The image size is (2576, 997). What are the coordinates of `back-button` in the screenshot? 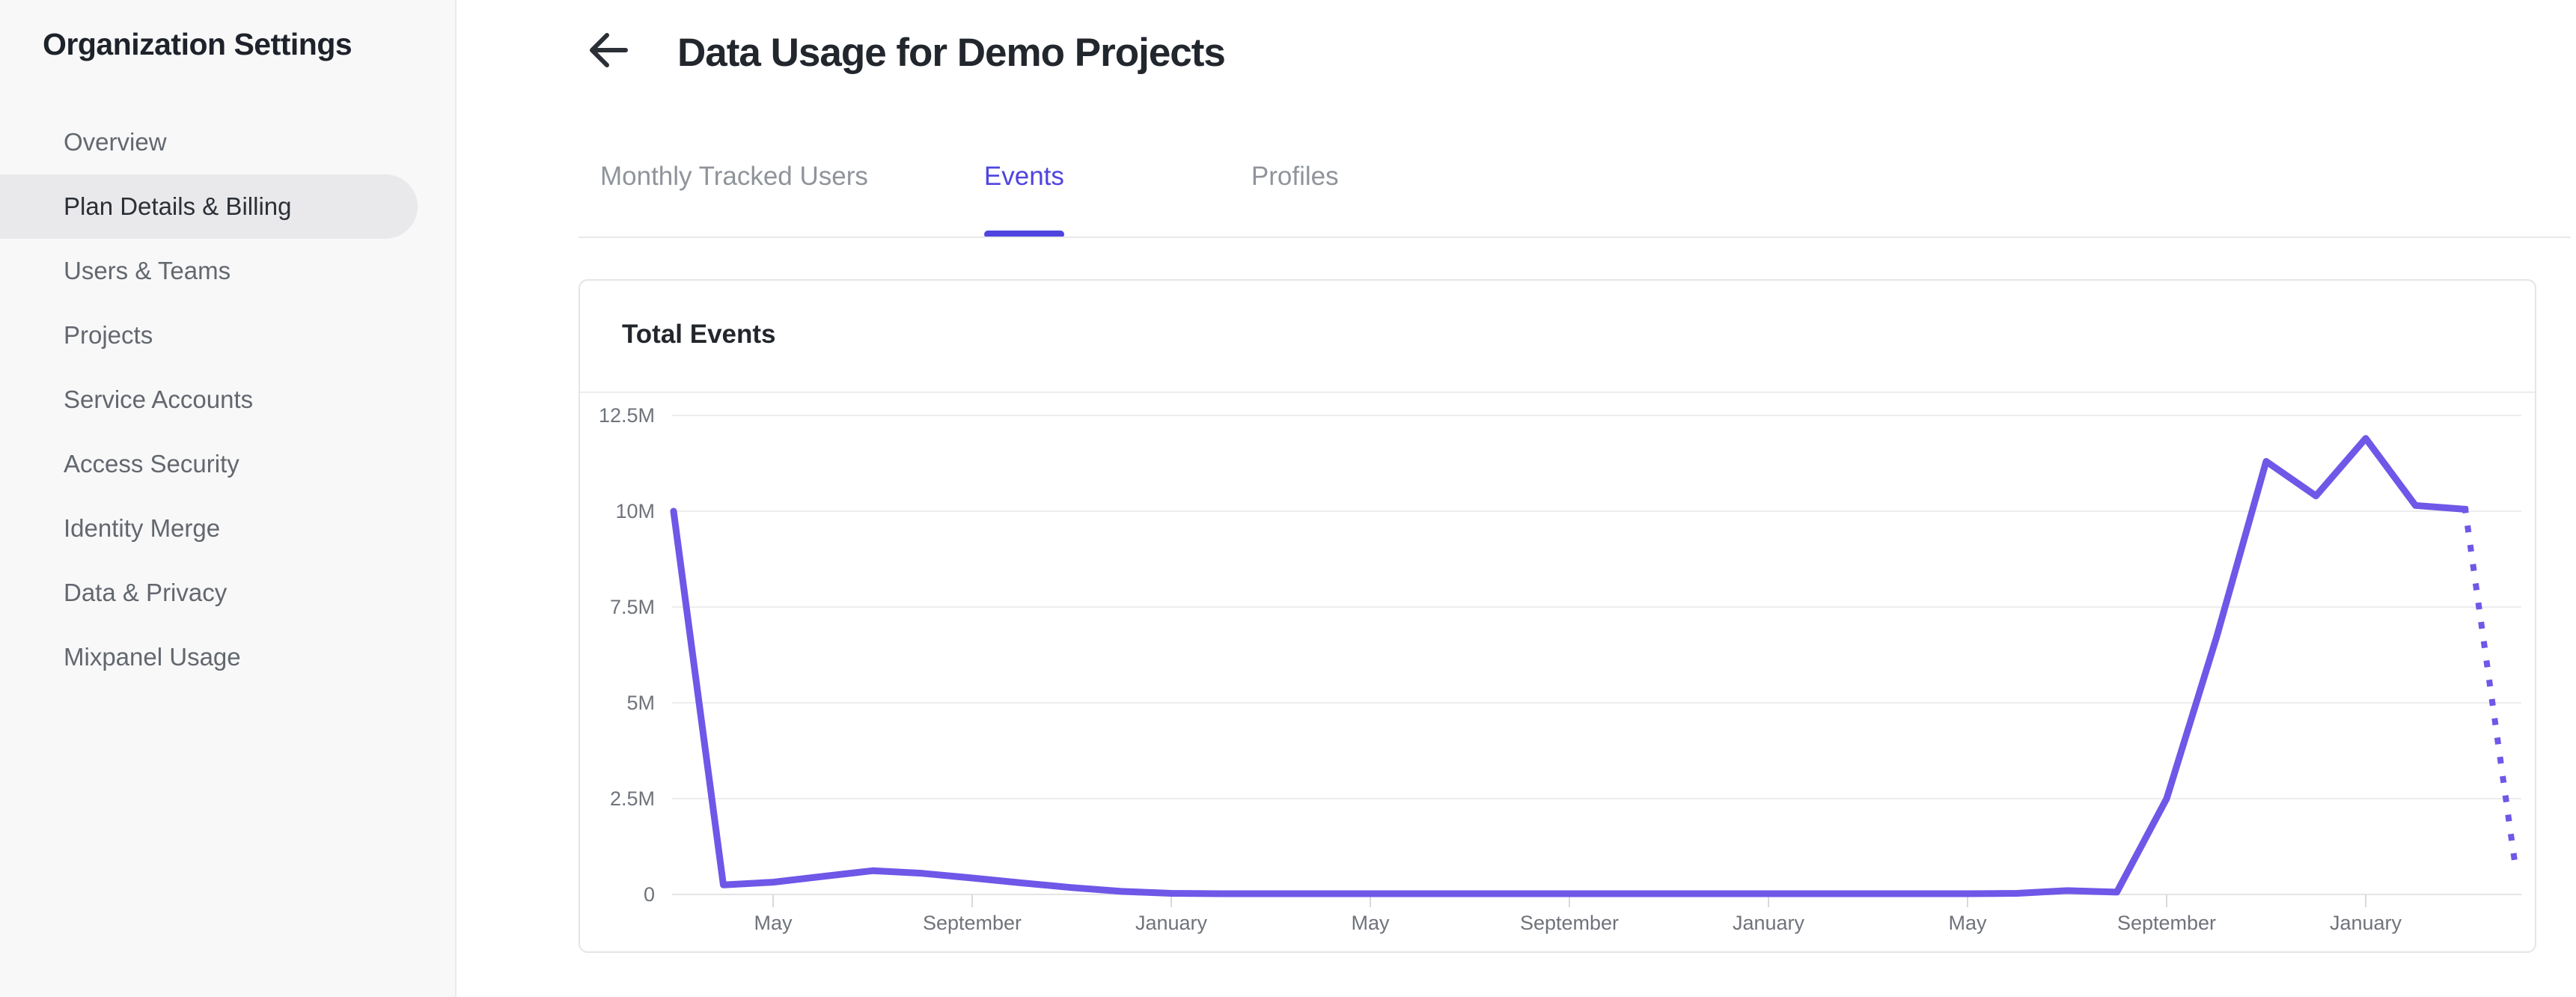 It's located at (608, 50).